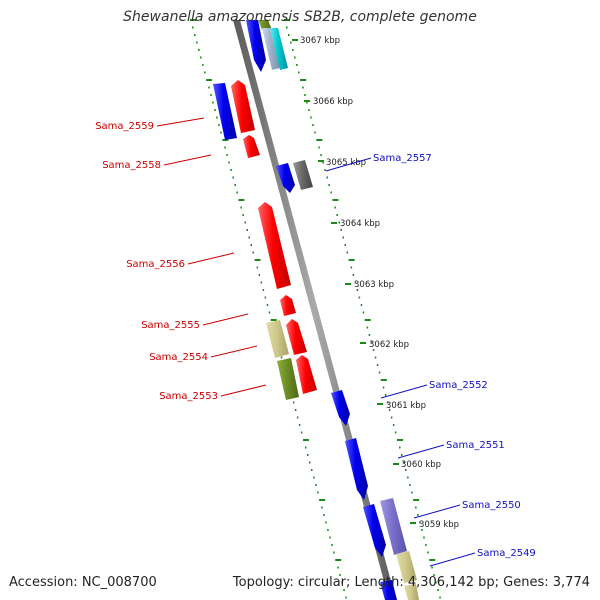 The height and width of the screenshot is (600, 600). I want to click on gene-red-2553b, so click(306, 374).